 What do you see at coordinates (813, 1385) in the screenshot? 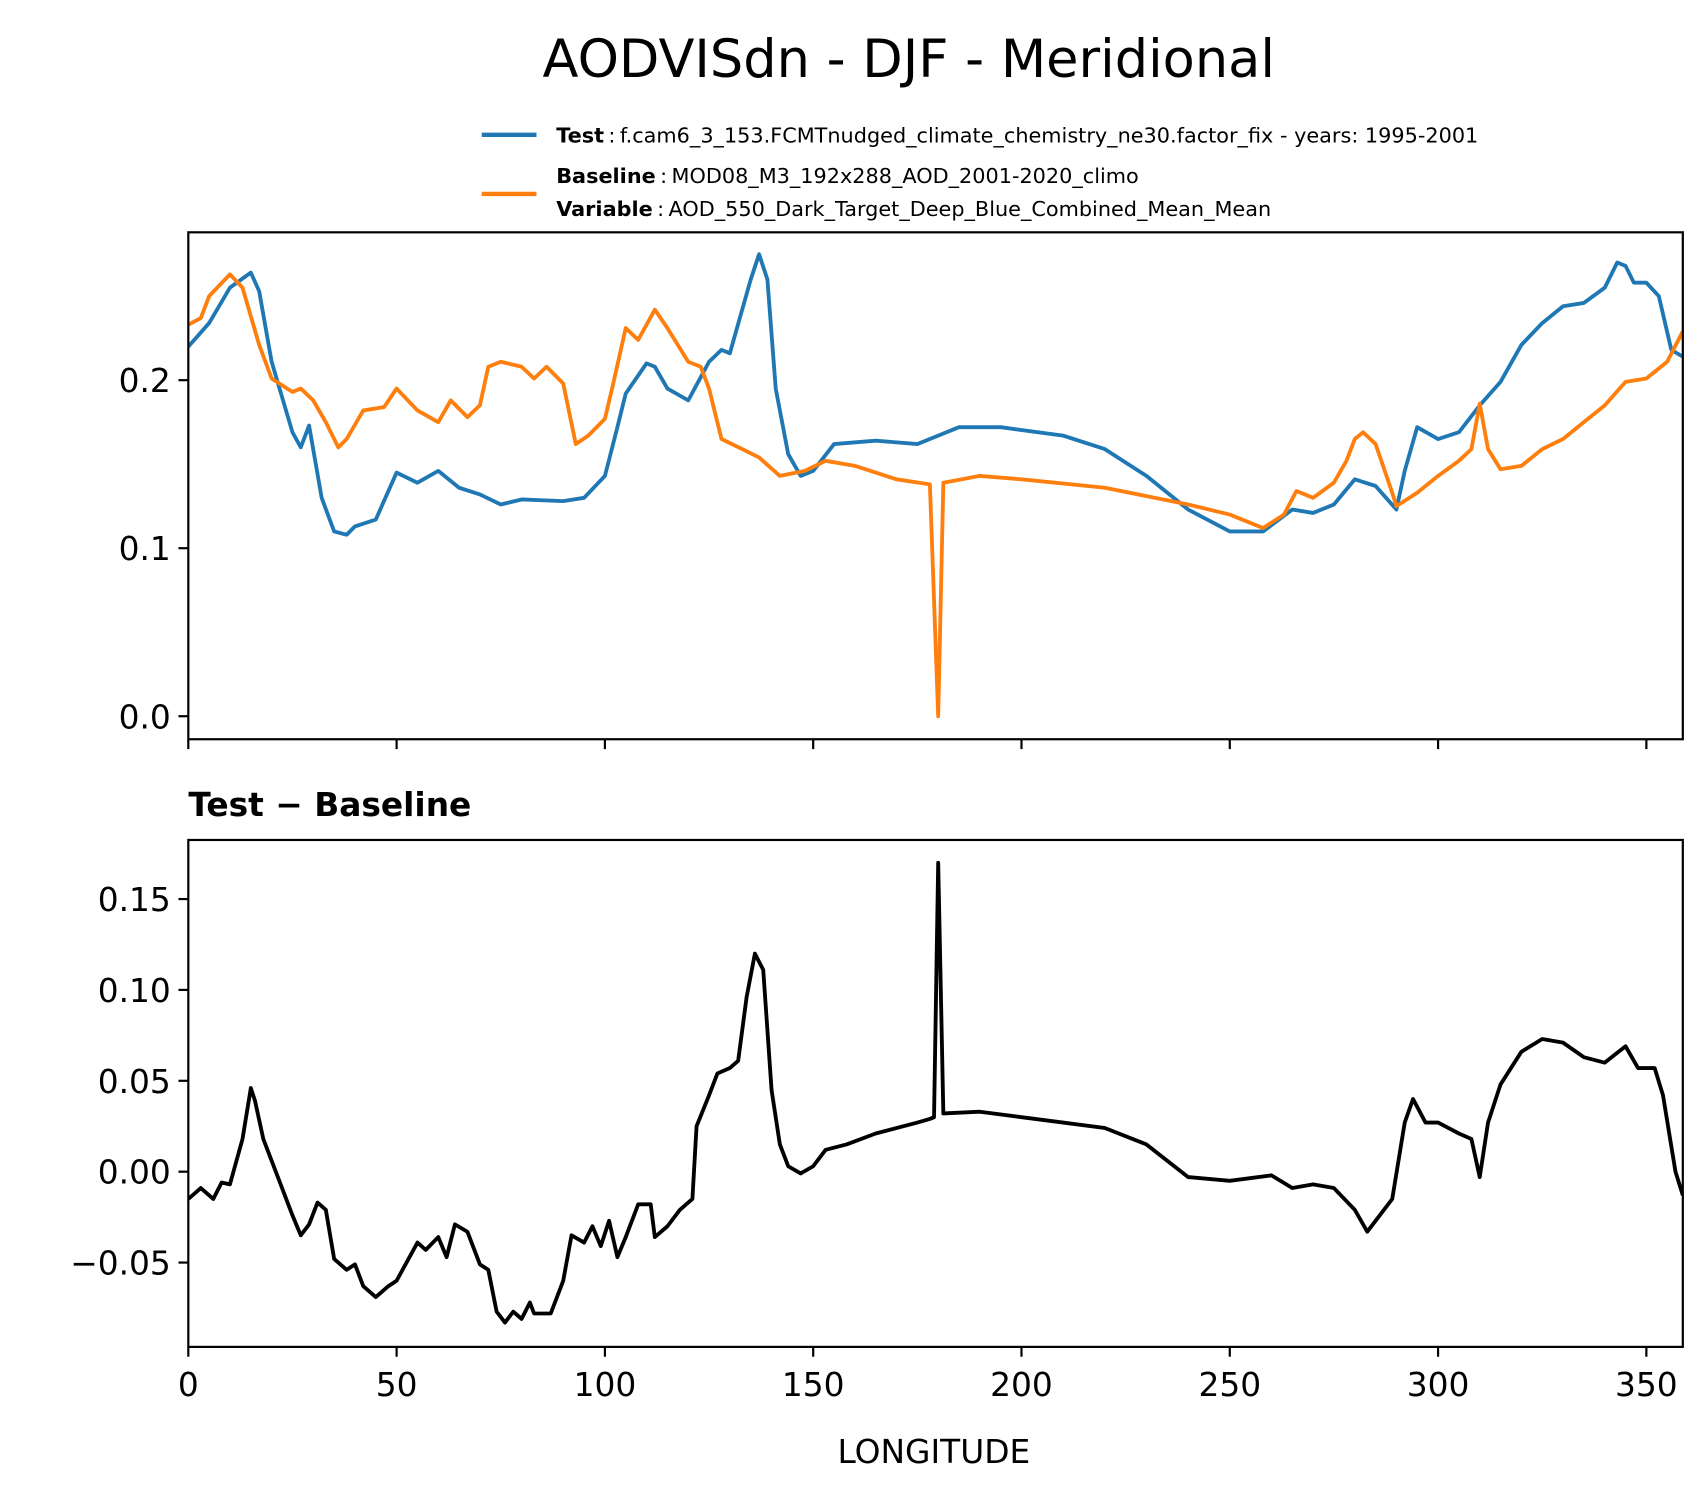
I see `x-tick-label: 150` at bounding box center [813, 1385].